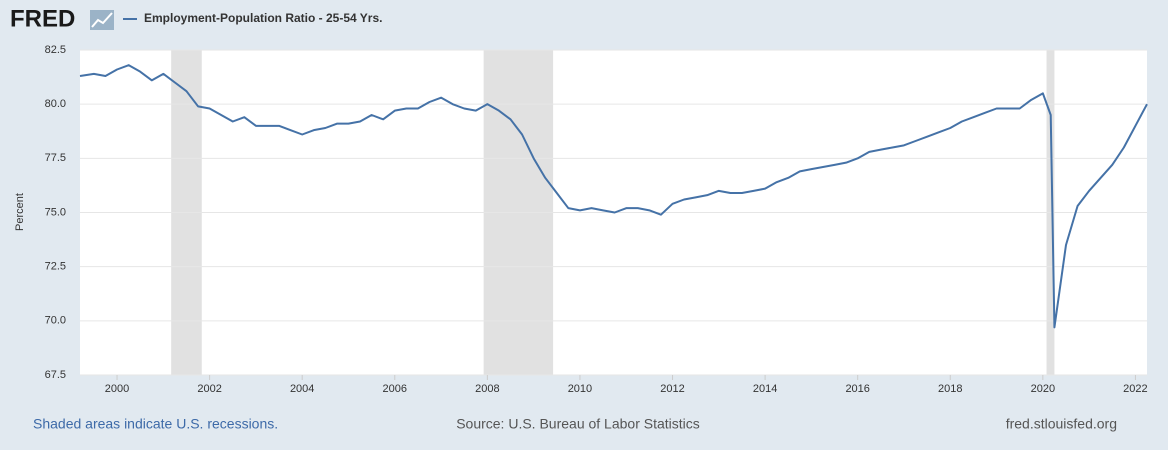 This screenshot has width=1168, height=450. What do you see at coordinates (580, 389) in the screenshot?
I see `x-tick-label: 2010` at bounding box center [580, 389].